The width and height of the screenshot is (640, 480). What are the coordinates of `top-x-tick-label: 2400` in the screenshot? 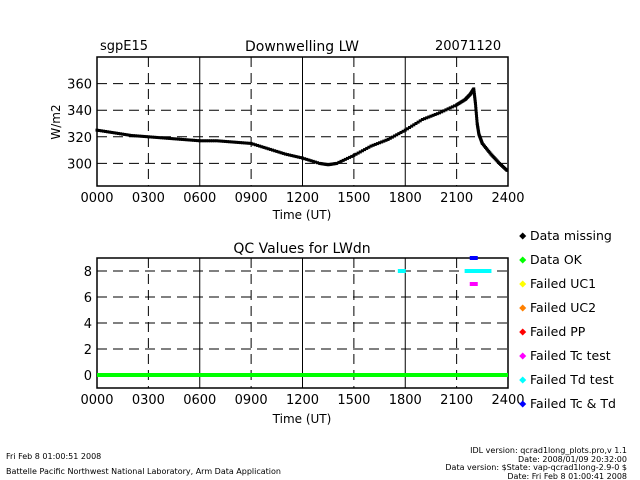 It's located at (507, 198).